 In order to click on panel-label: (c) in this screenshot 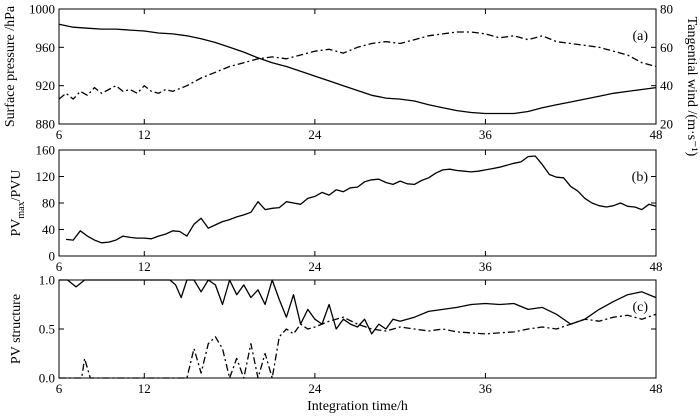, I will do `click(640, 307)`.